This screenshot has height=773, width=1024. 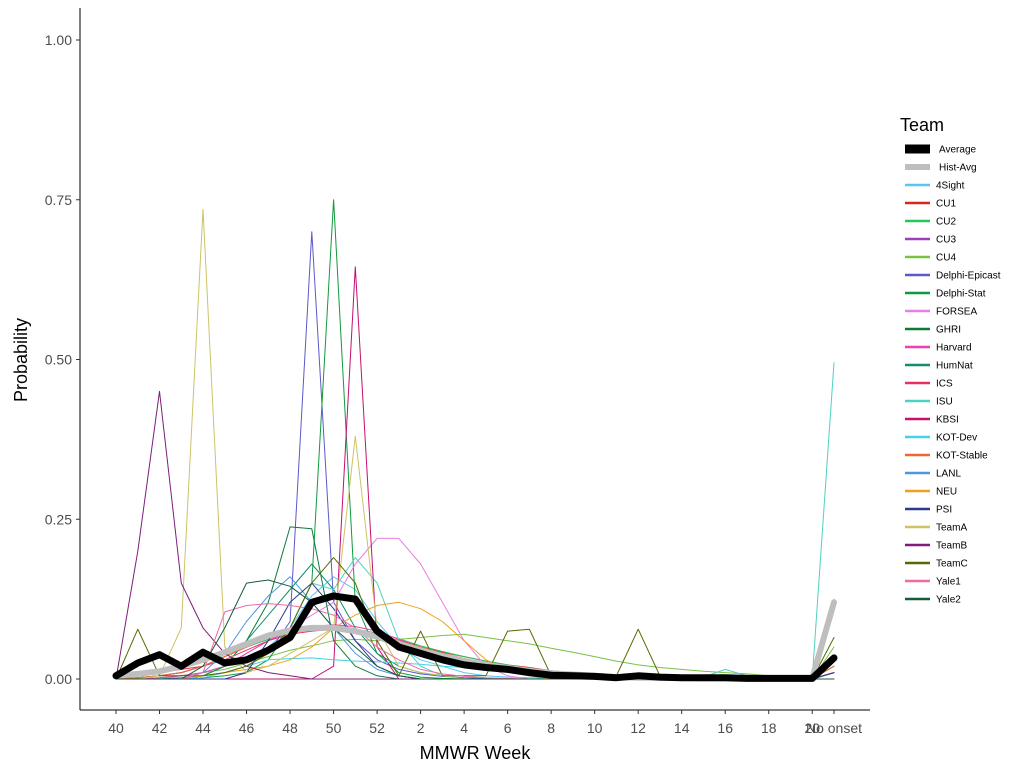 I want to click on y-axis-title: Probability, so click(x=21, y=360).